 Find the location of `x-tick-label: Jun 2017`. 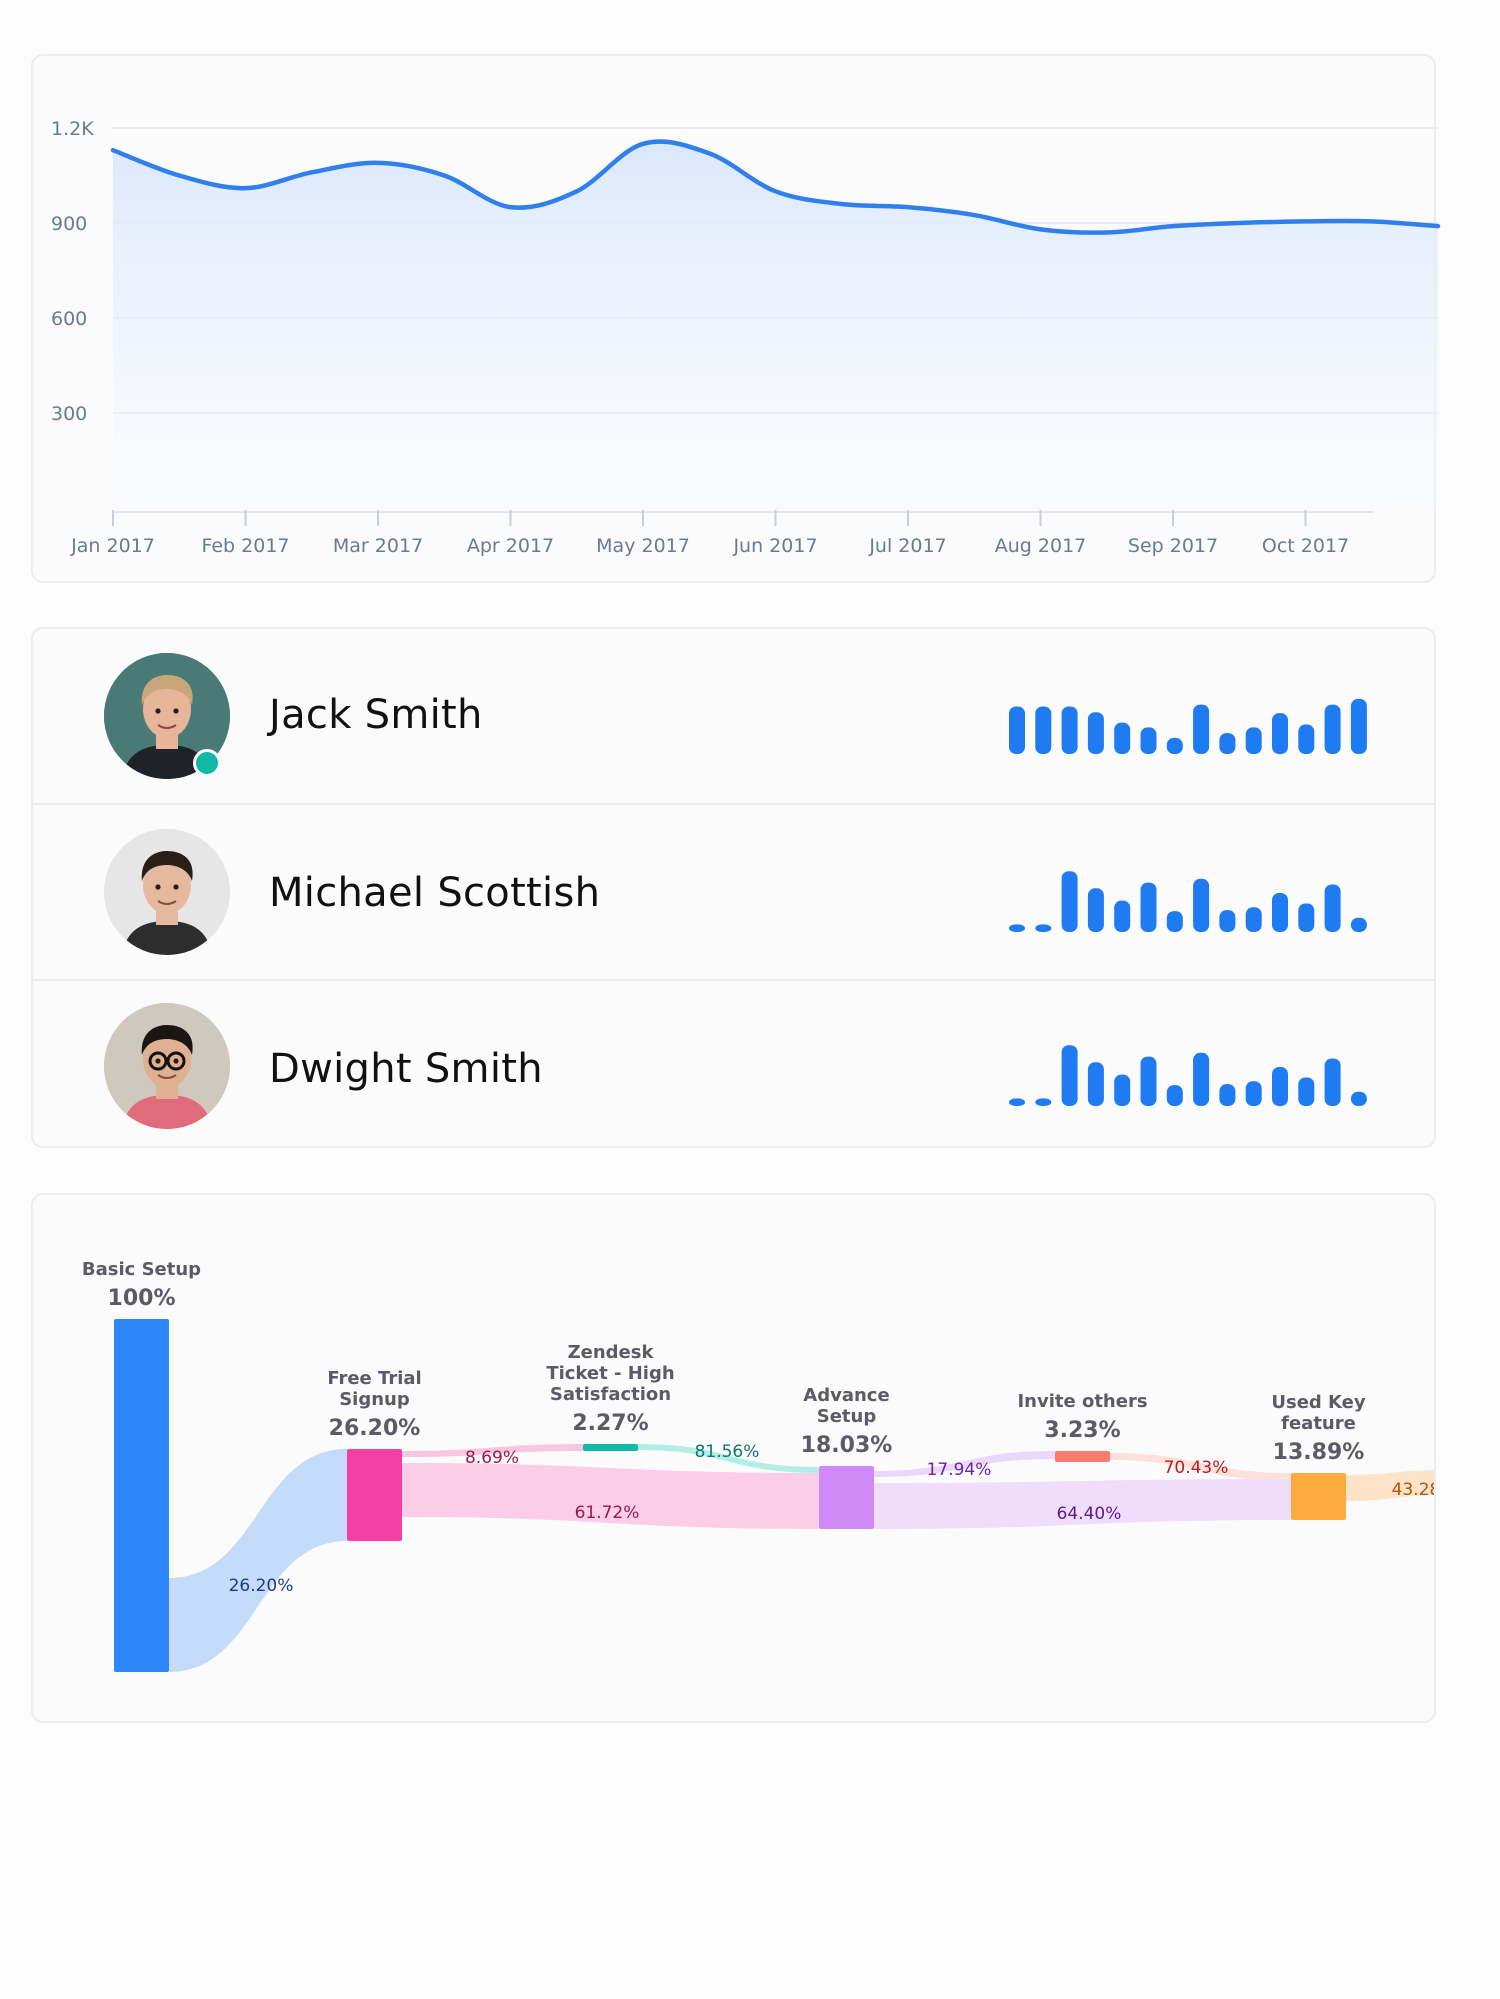

x-tick-label: Jun 2017 is located at coordinates (774, 546).